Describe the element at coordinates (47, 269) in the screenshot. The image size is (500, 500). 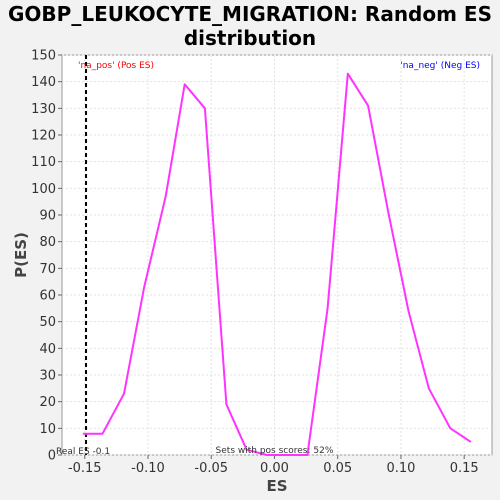
I see `y-tick-label: 70` at that location.